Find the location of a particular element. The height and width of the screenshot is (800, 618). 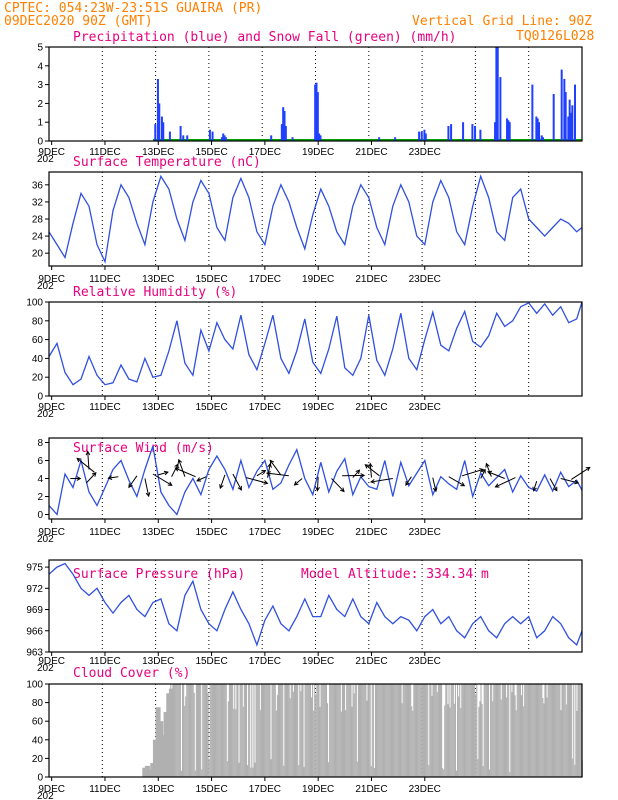

panel-frame is located at coordinates (315, 730).